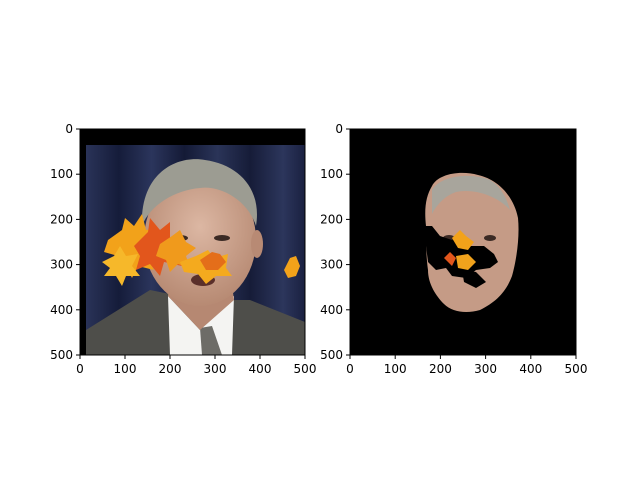 Image resolution: width=640 pixels, height=480 pixels. What do you see at coordinates (211, 340) in the screenshot?
I see `tie` at bounding box center [211, 340].